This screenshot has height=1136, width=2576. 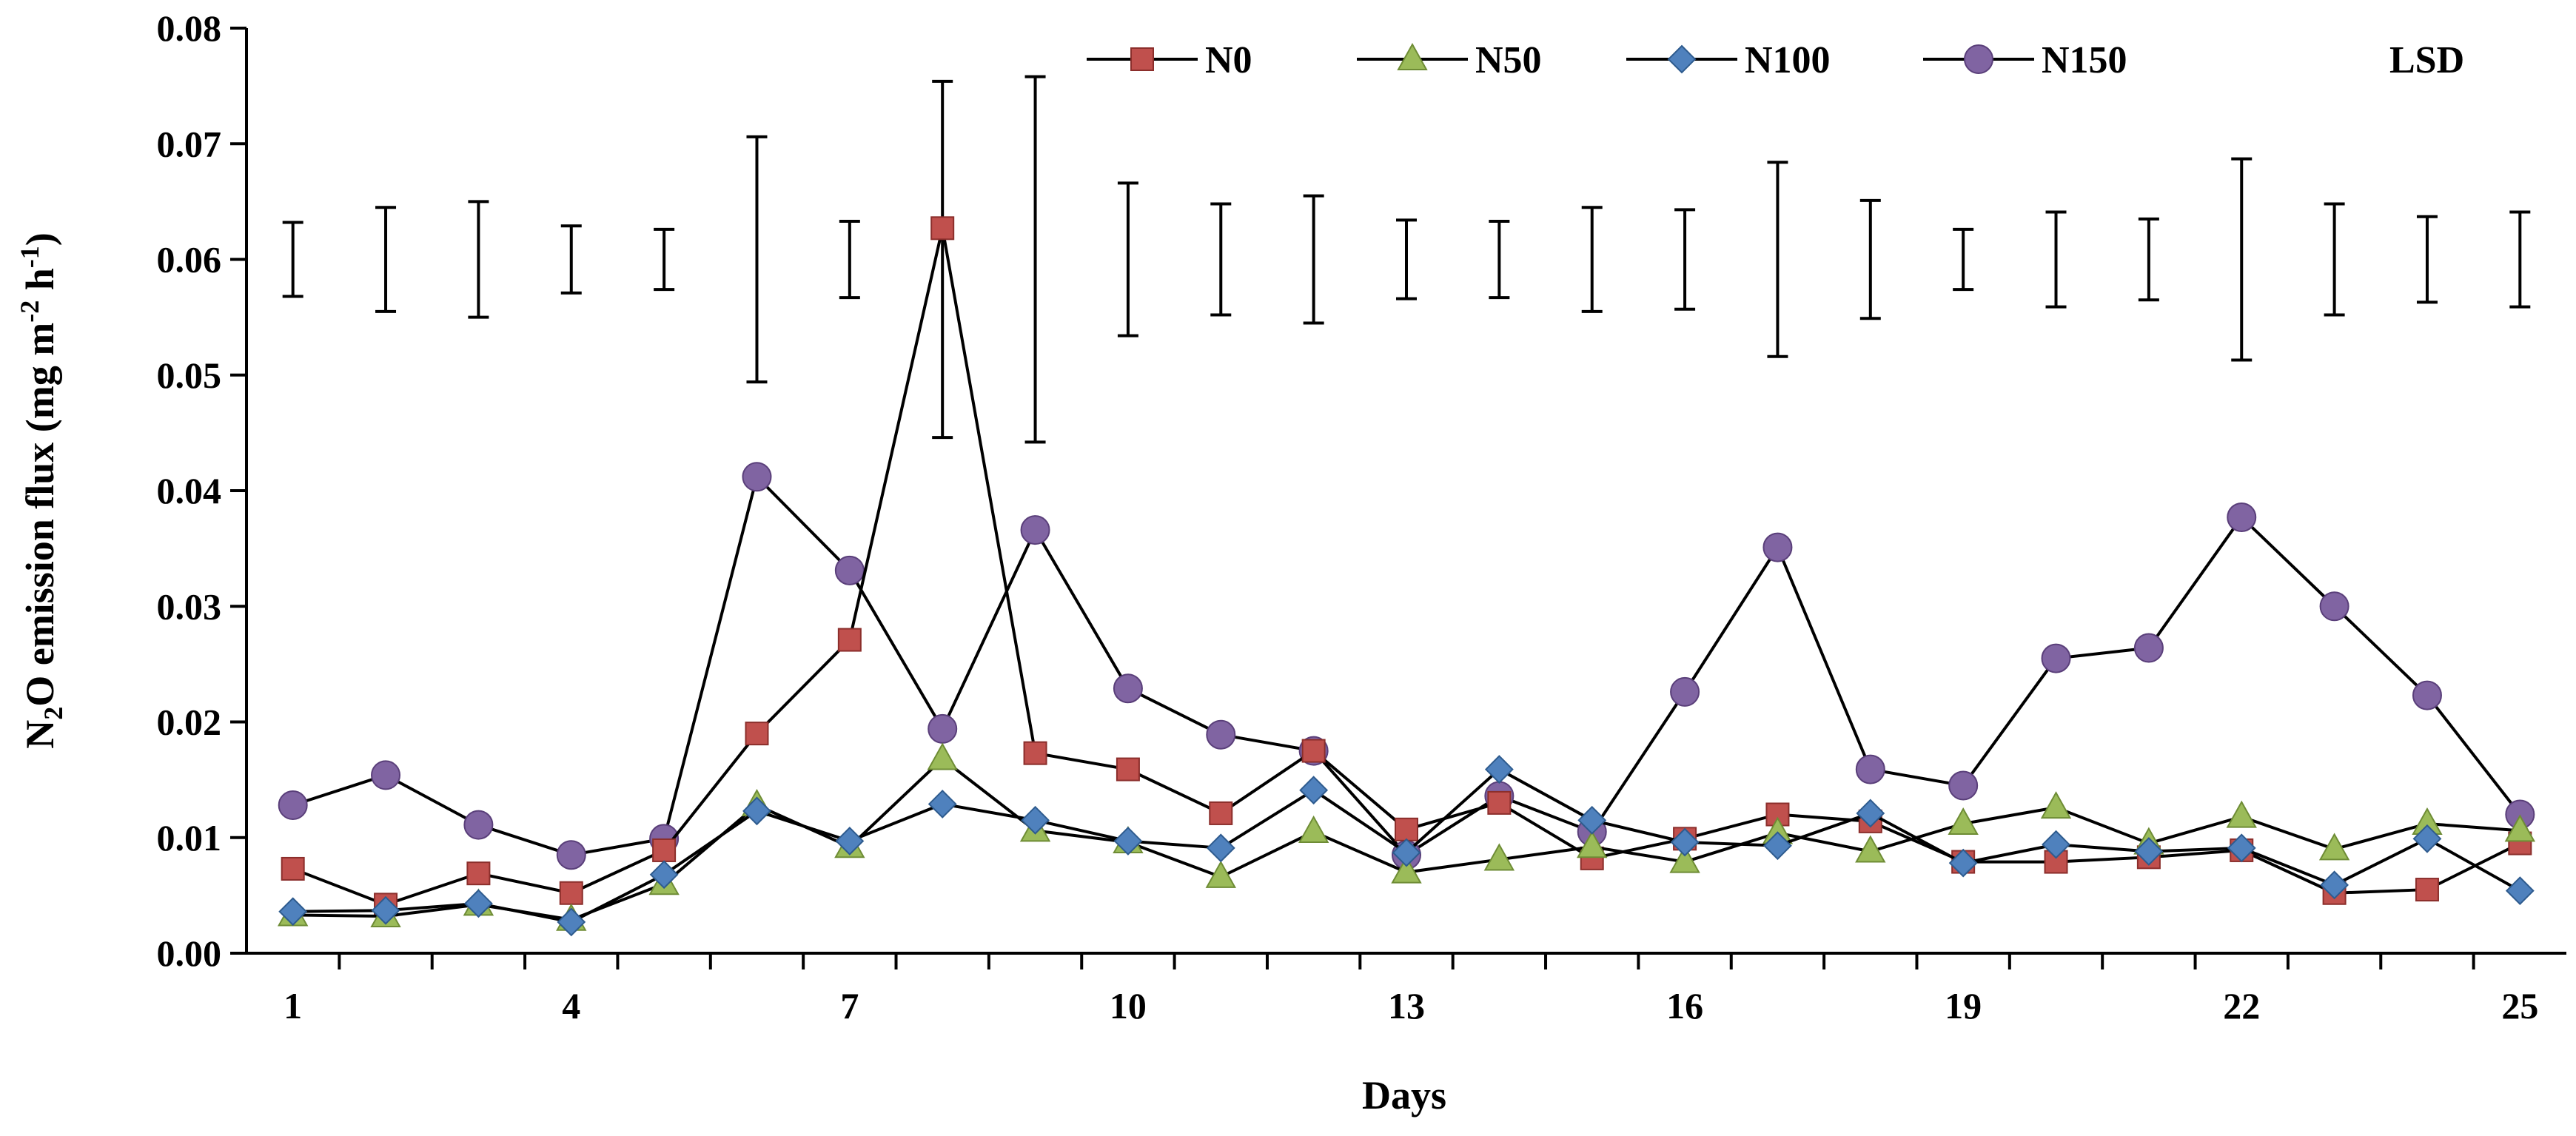 I want to click on legend-label-n100: N100, so click(x=1788, y=60).